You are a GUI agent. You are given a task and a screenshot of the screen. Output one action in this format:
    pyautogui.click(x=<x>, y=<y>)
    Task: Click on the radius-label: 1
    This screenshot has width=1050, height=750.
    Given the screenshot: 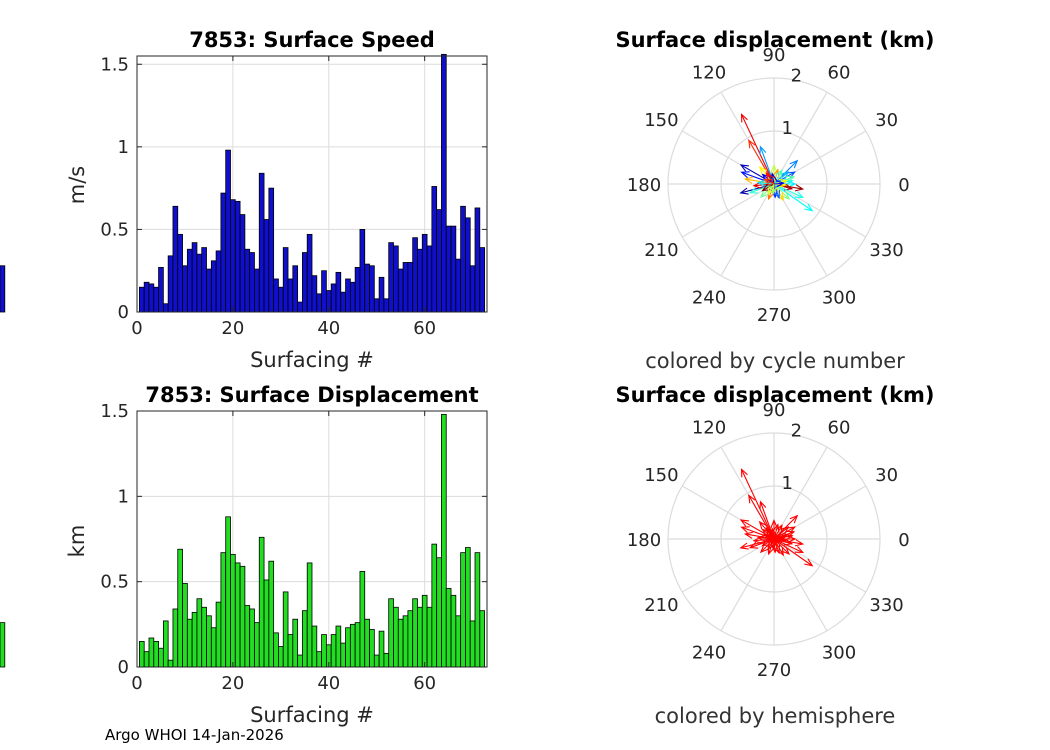 What is the action you would take?
    pyautogui.click(x=786, y=128)
    